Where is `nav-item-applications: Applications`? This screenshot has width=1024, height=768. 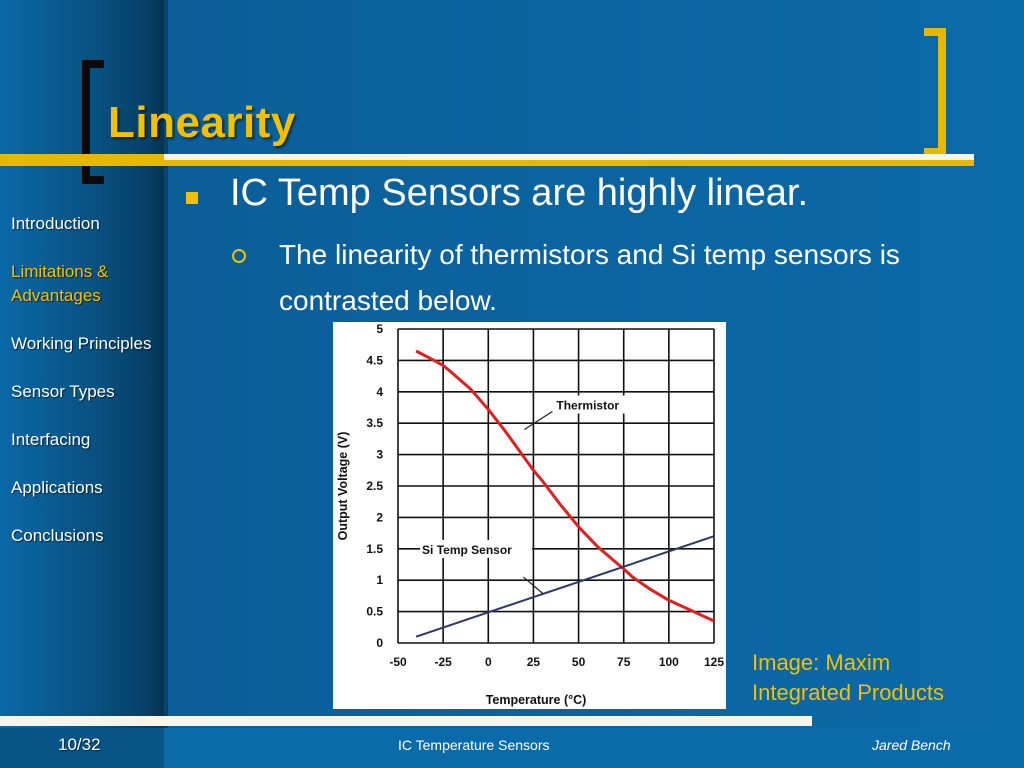 nav-item-applications: Applications is located at coordinates (57, 487).